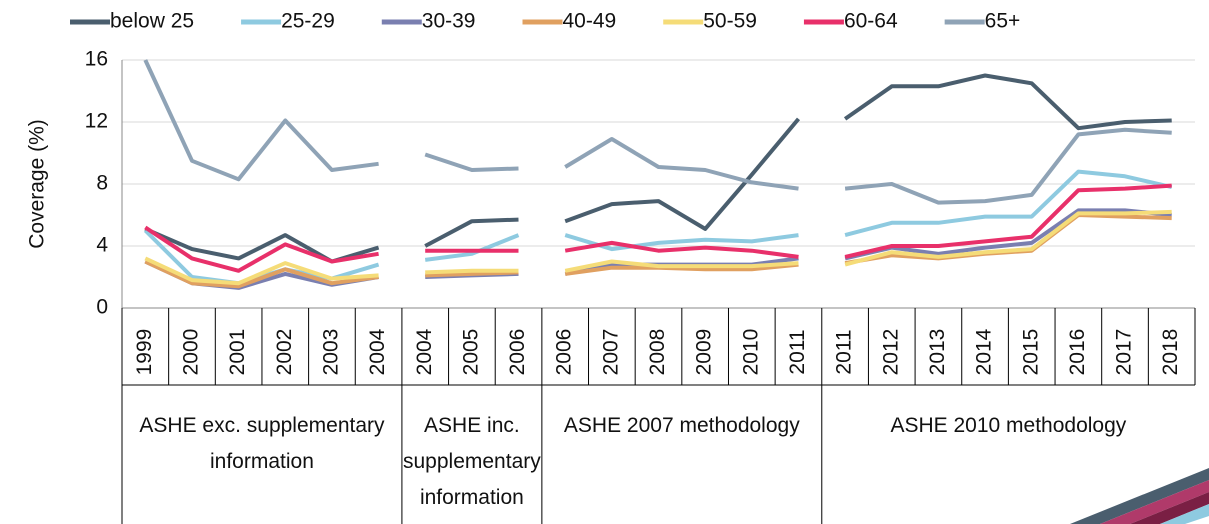  Describe the element at coordinates (472, 461) in the screenshot. I see `group-label: ASHE inc. supplementary information` at that location.